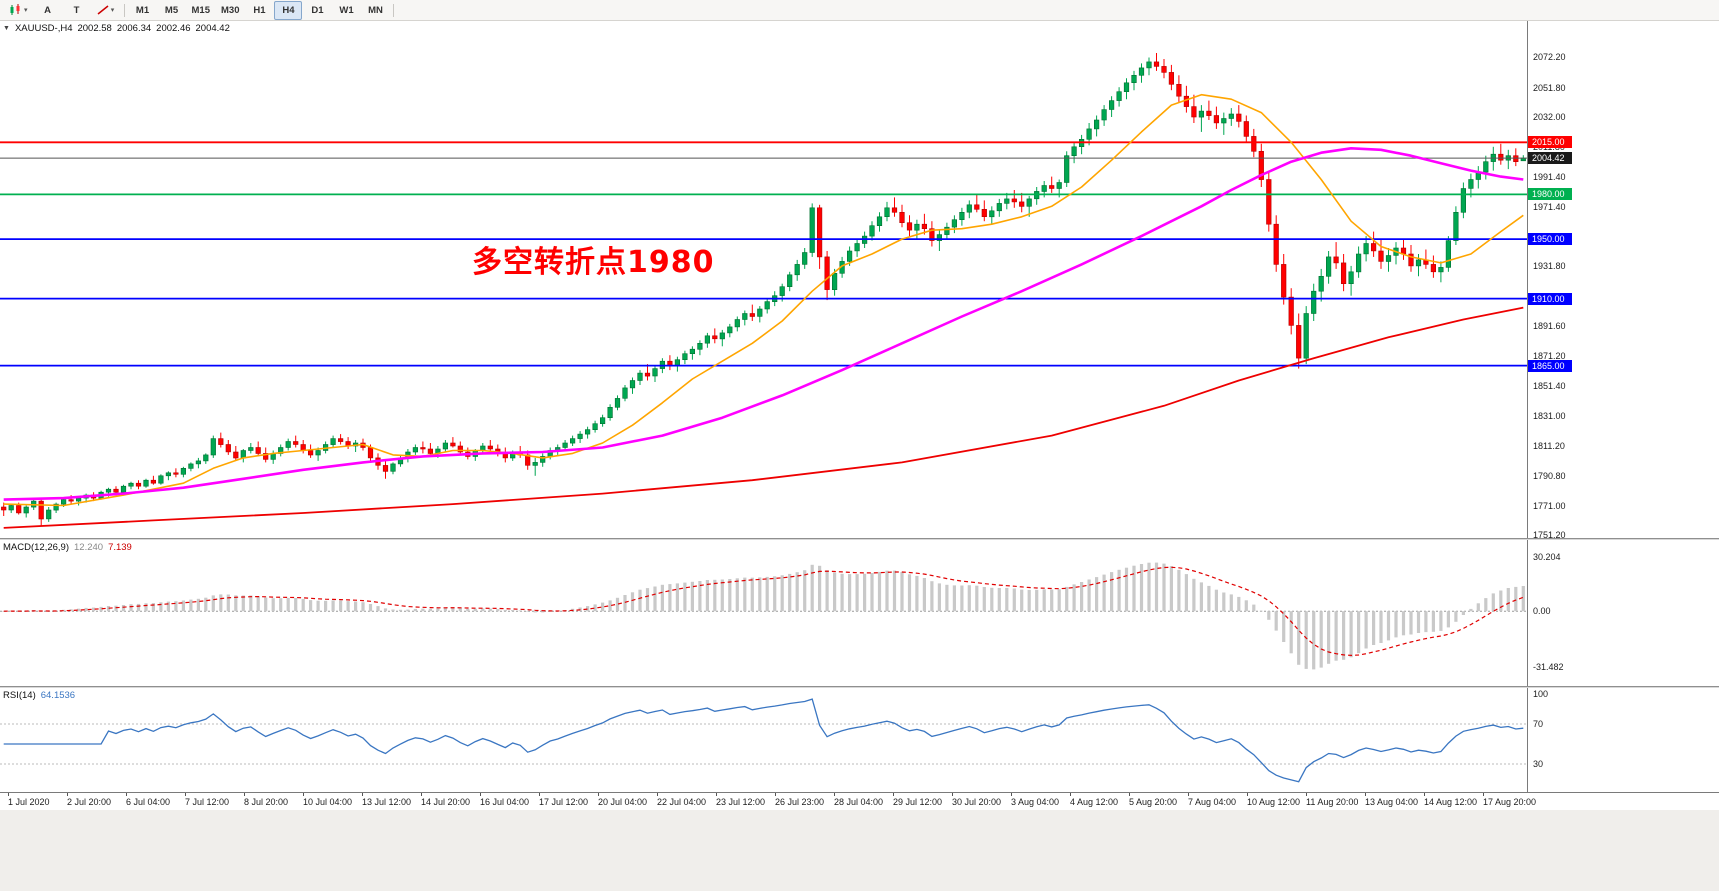 This screenshot has width=1719, height=891. I want to click on price-tag-1950.00: 1950.00, so click(1550, 239).